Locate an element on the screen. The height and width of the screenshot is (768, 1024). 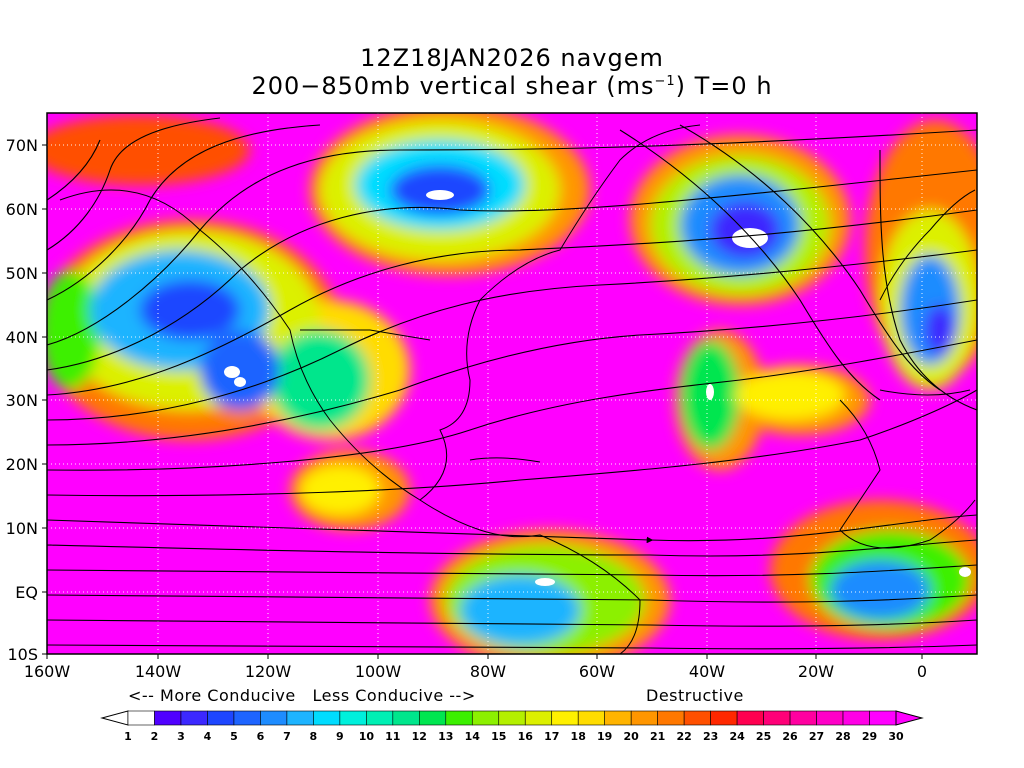
caption-conducive: <-- More Conducive Less Conducive --> is located at coordinates (302, 695).